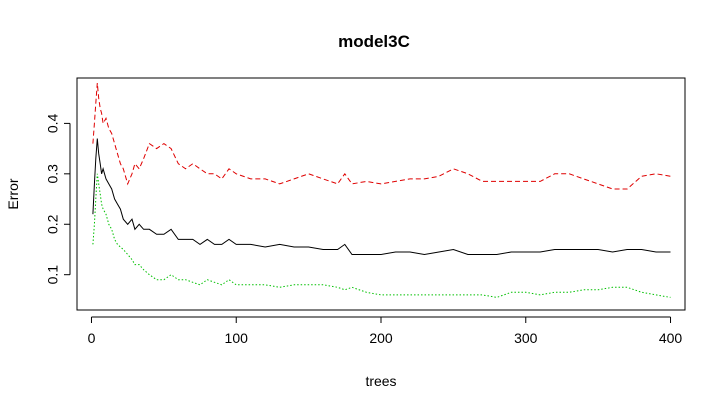 Image resolution: width=724 pixels, height=409 pixels. I want to click on x-axis-label: trees, so click(380, 381).